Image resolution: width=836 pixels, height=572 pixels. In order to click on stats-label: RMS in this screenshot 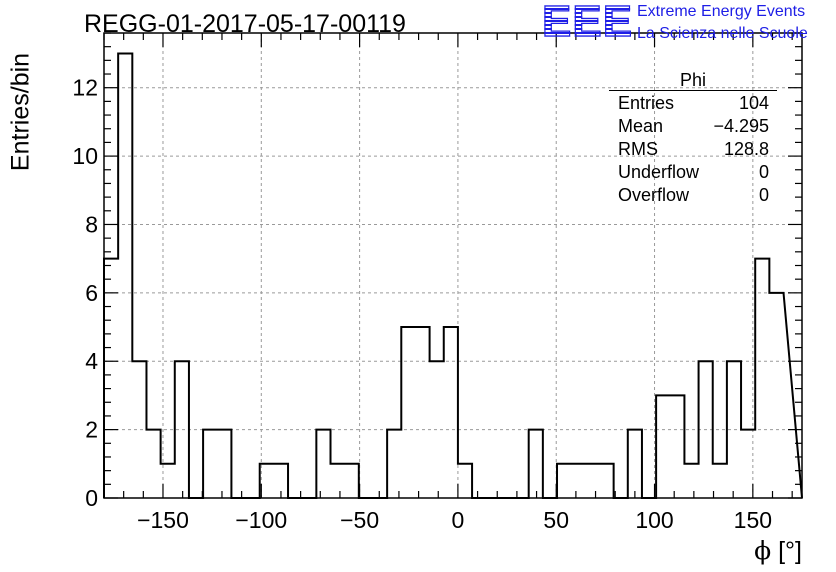, I will do `click(638, 149)`.